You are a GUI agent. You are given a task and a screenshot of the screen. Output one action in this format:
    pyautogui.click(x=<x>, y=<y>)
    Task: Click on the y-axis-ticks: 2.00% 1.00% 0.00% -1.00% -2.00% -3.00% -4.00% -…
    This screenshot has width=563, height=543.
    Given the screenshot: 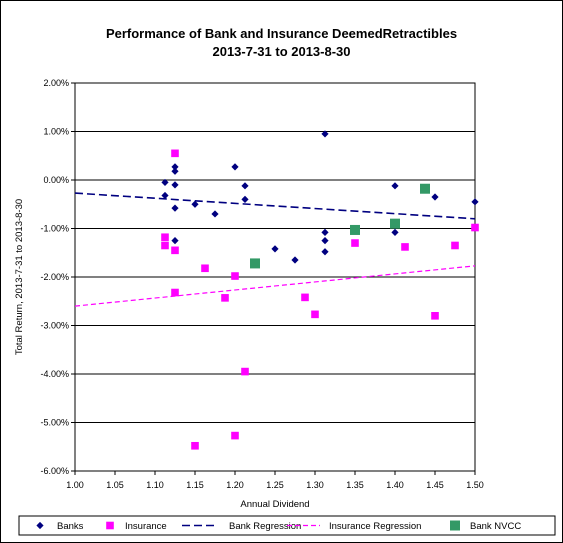 What is the action you would take?
    pyautogui.click(x=57, y=277)
    